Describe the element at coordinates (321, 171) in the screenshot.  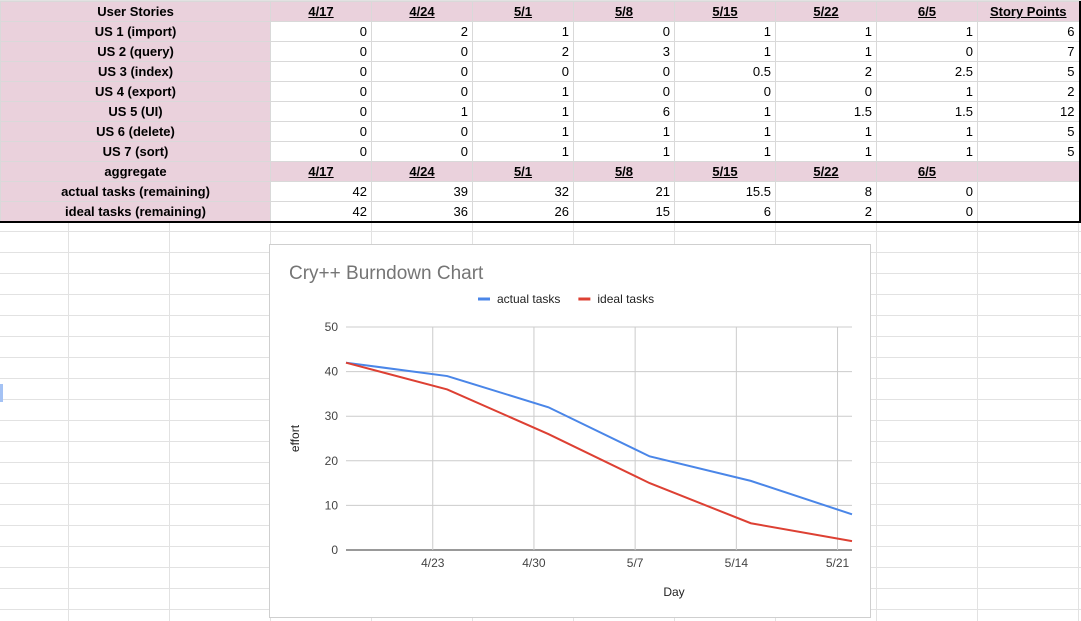
I see `aggregate-date-cell: 4/17` at that location.